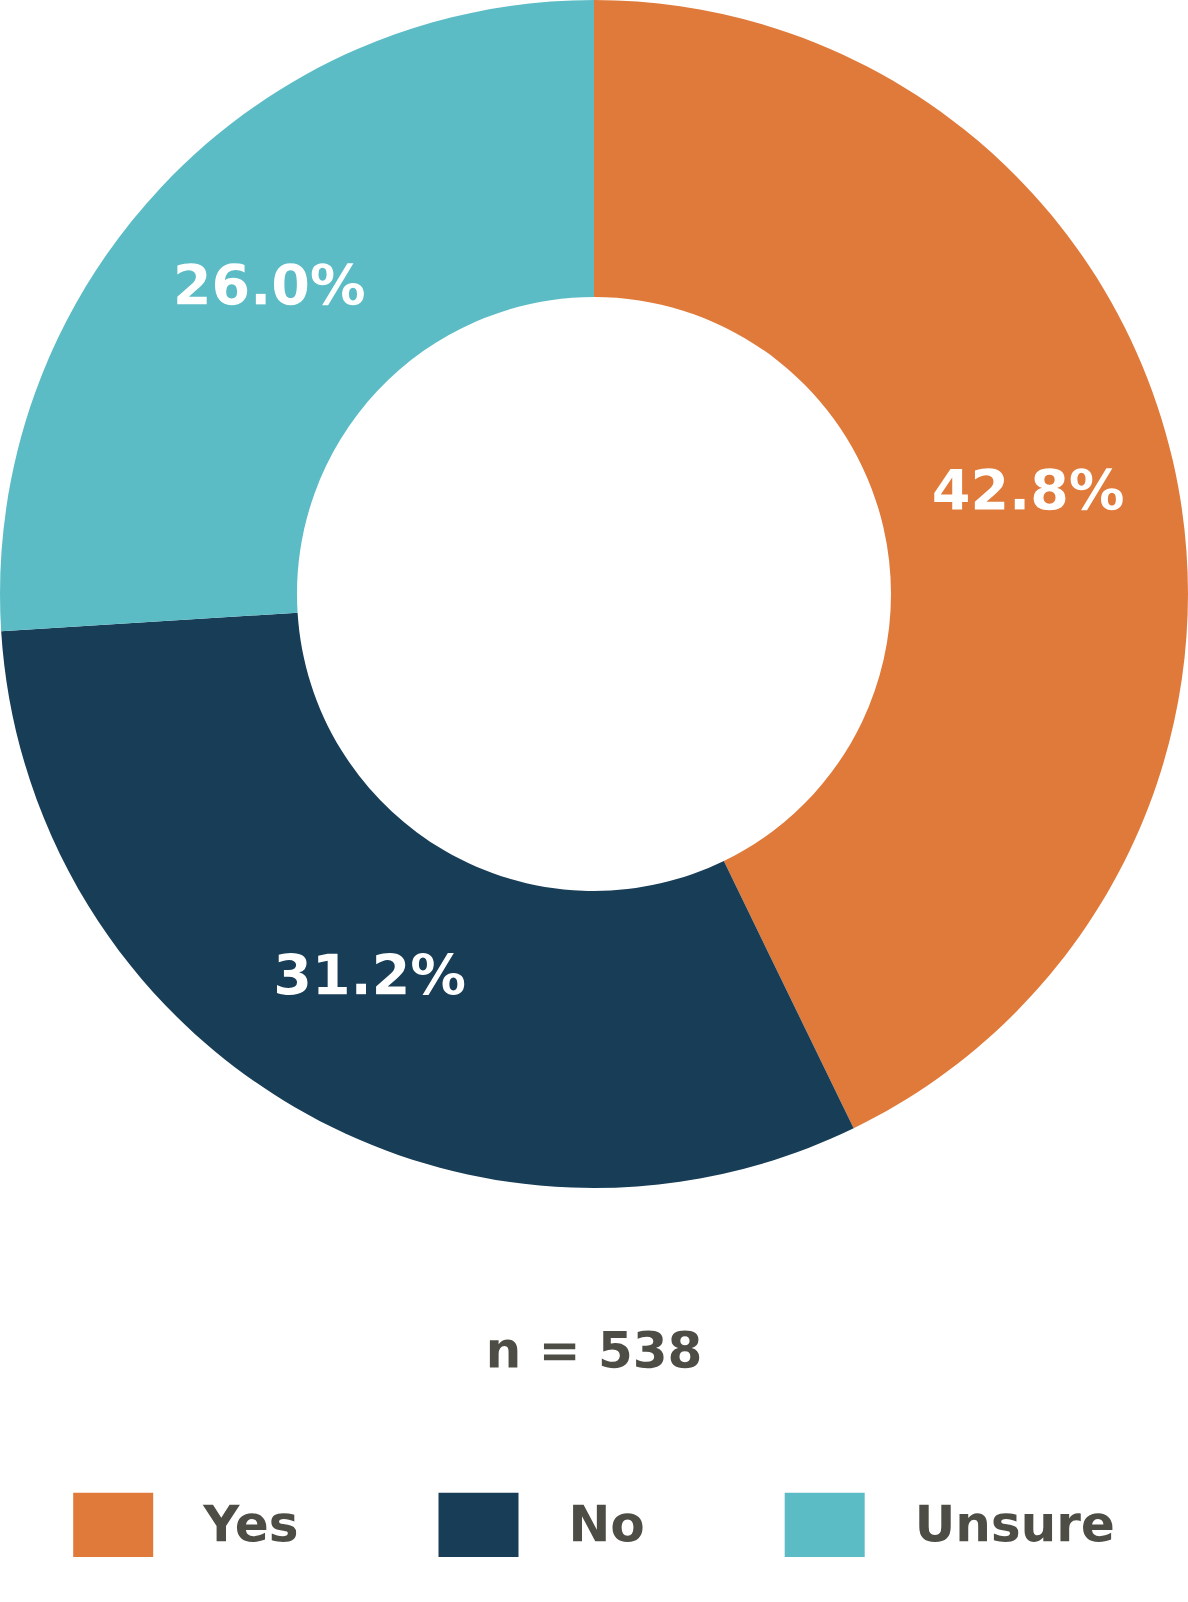 The width and height of the screenshot is (1188, 1602). Describe the element at coordinates (1016, 1523) in the screenshot. I see `legend-label: Unsure` at that location.